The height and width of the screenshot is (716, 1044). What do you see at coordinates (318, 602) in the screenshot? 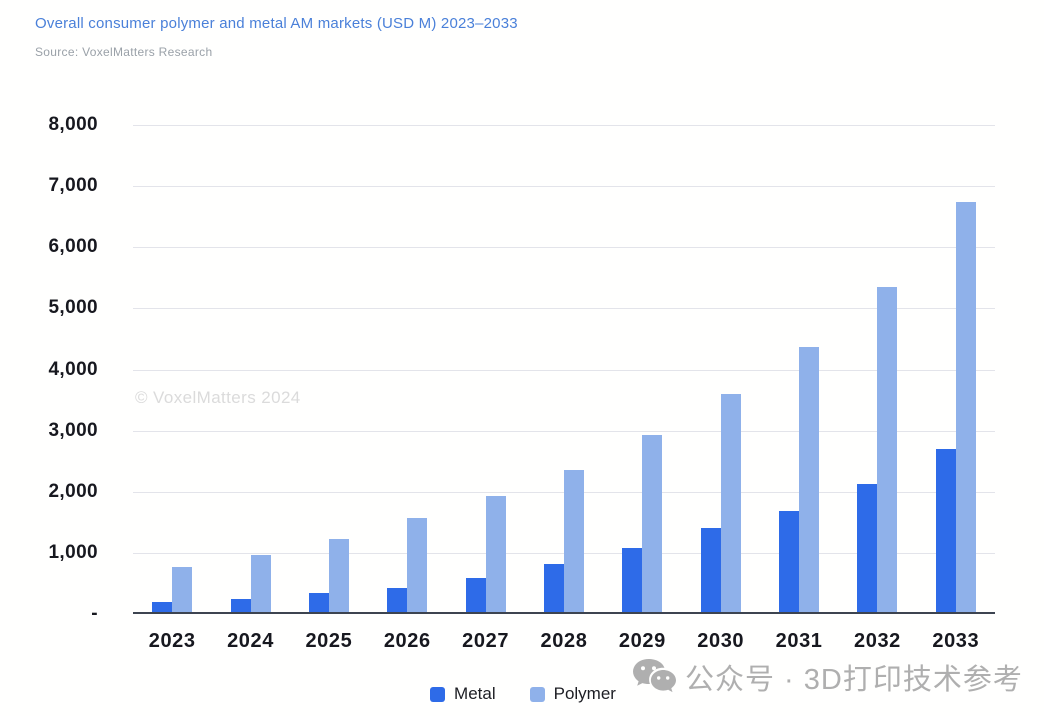
I see `bar-metal-2025` at bounding box center [318, 602].